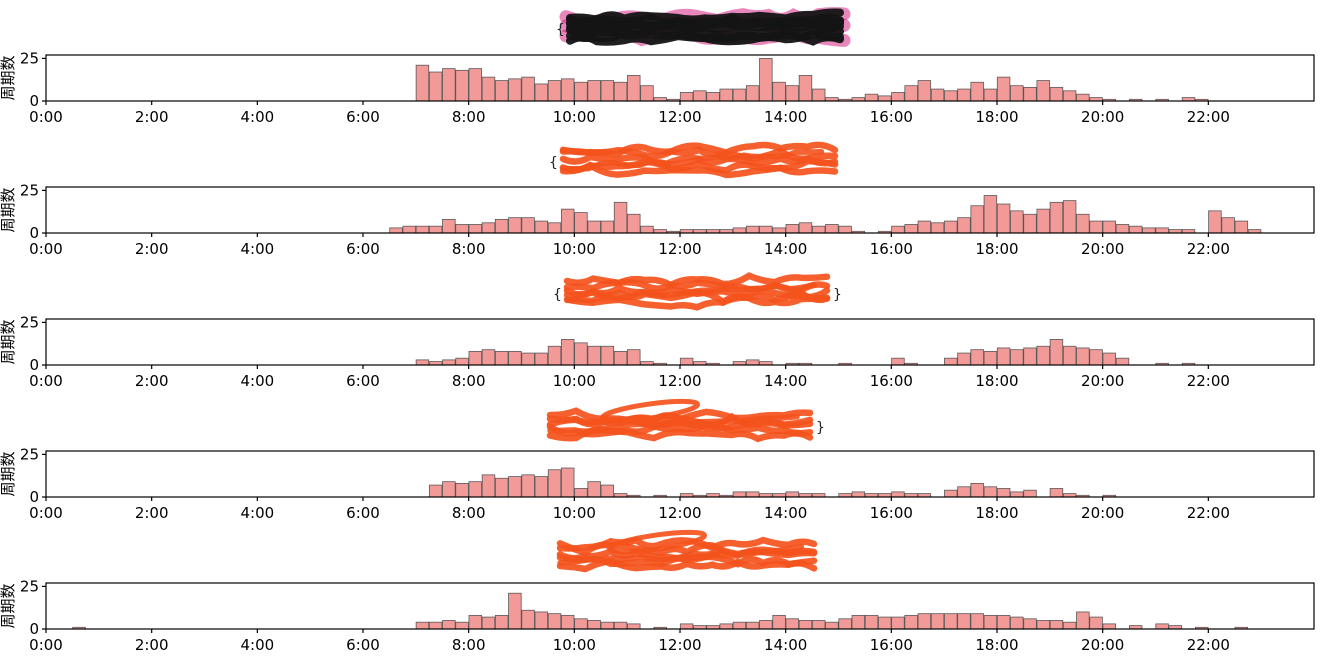 The height and width of the screenshot is (661, 1321). Describe the element at coordinates (469, 513) in the screenshot. I see `x-tick-label: 8:00` at that location.